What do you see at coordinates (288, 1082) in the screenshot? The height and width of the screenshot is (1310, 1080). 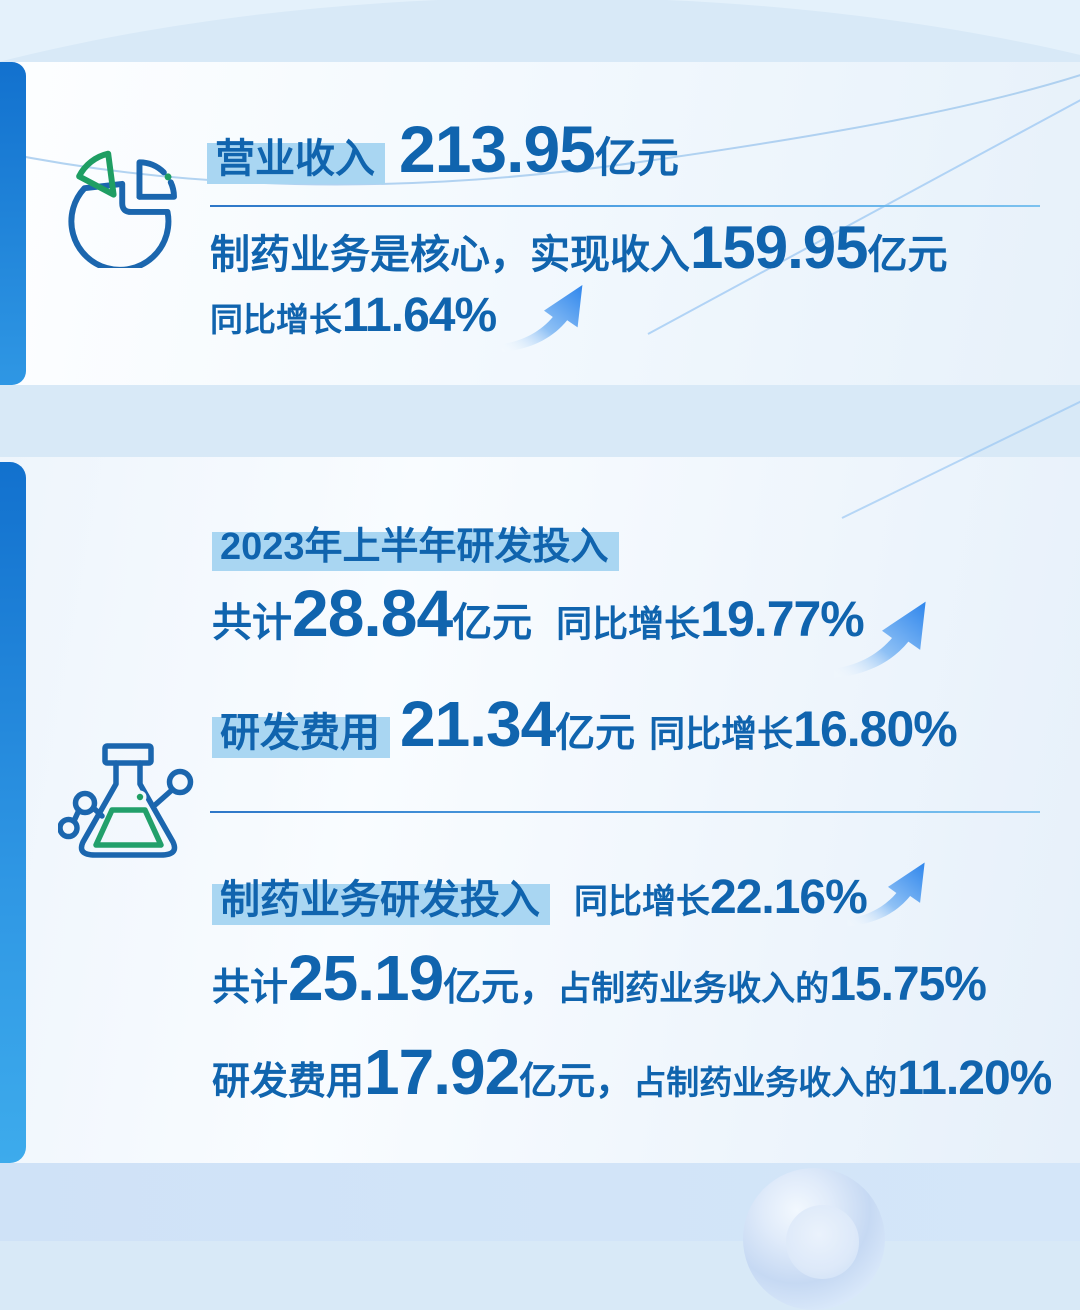 I see `pharma-rd-expense-label: 研发费用` at bounding box center [288, 1082].